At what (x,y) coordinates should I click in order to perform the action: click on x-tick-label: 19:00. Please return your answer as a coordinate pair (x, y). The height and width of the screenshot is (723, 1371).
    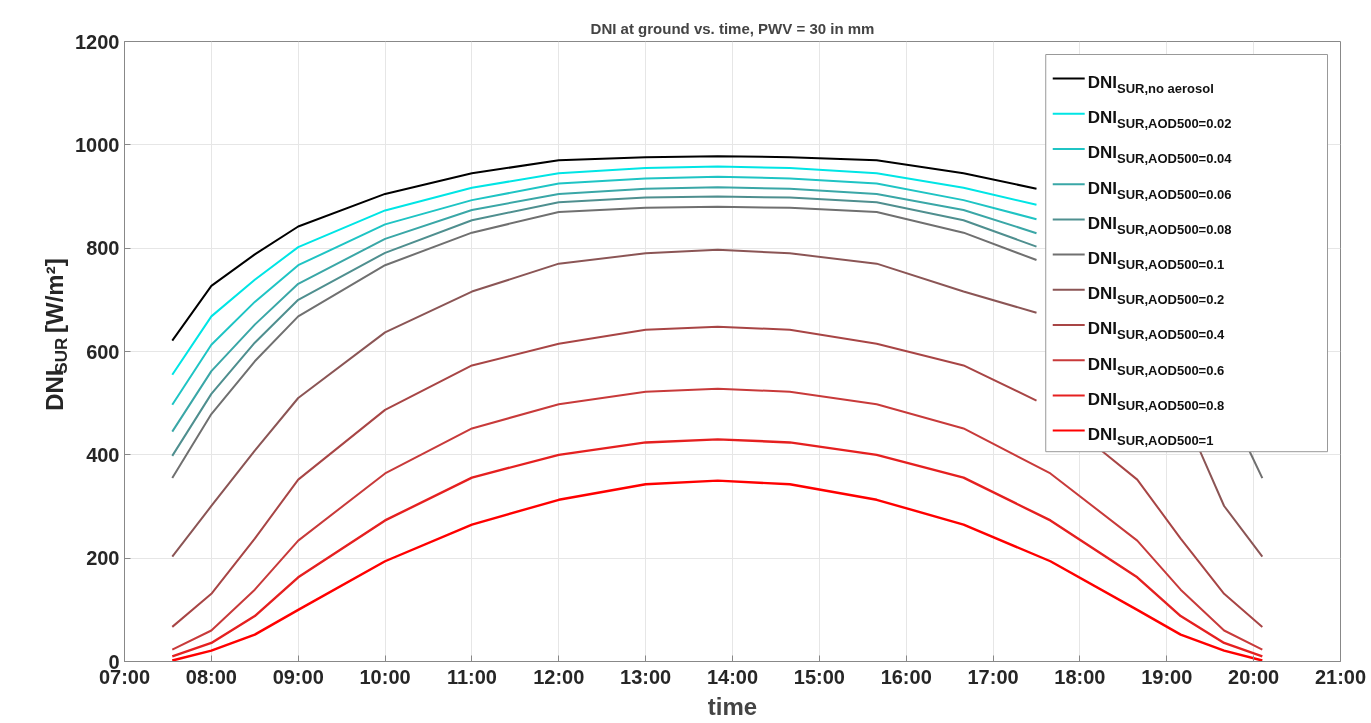
    Looking at the image, I should click on (1167, 676).